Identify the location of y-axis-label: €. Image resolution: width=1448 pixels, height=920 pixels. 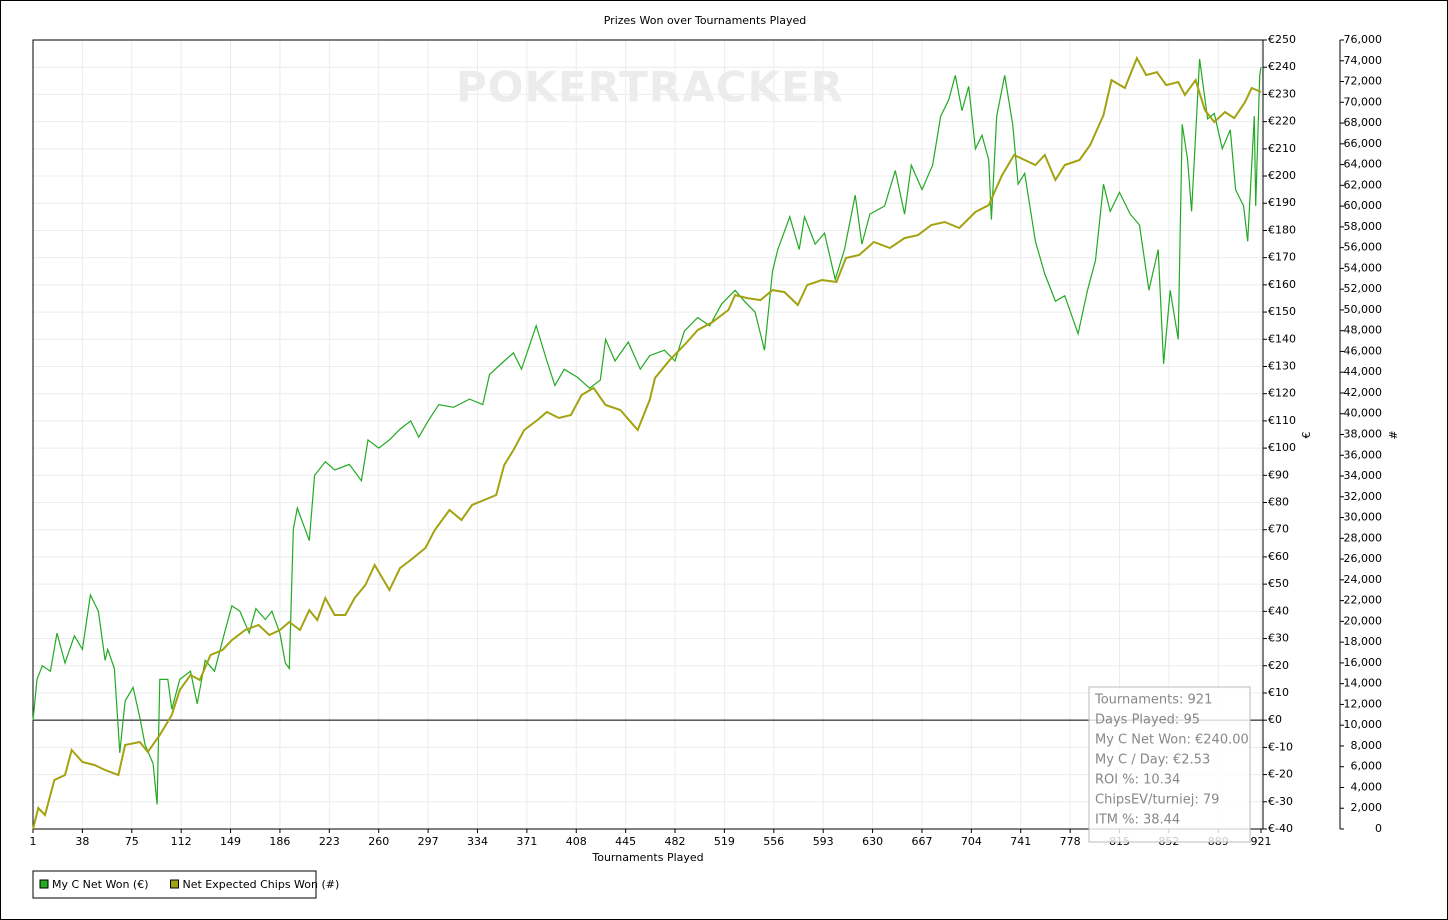
(1306, 435).